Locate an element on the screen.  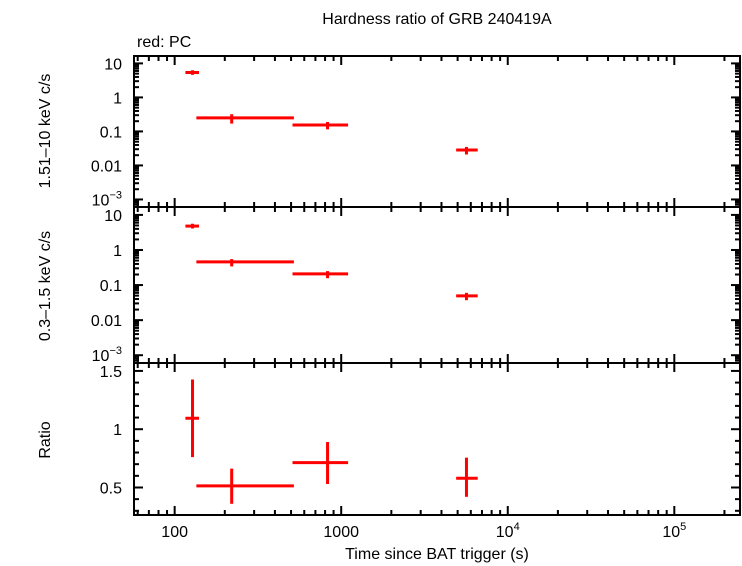
y-axis-label-soft: 0.3–1.5 keV c/s is located at coordinates (45, 286).